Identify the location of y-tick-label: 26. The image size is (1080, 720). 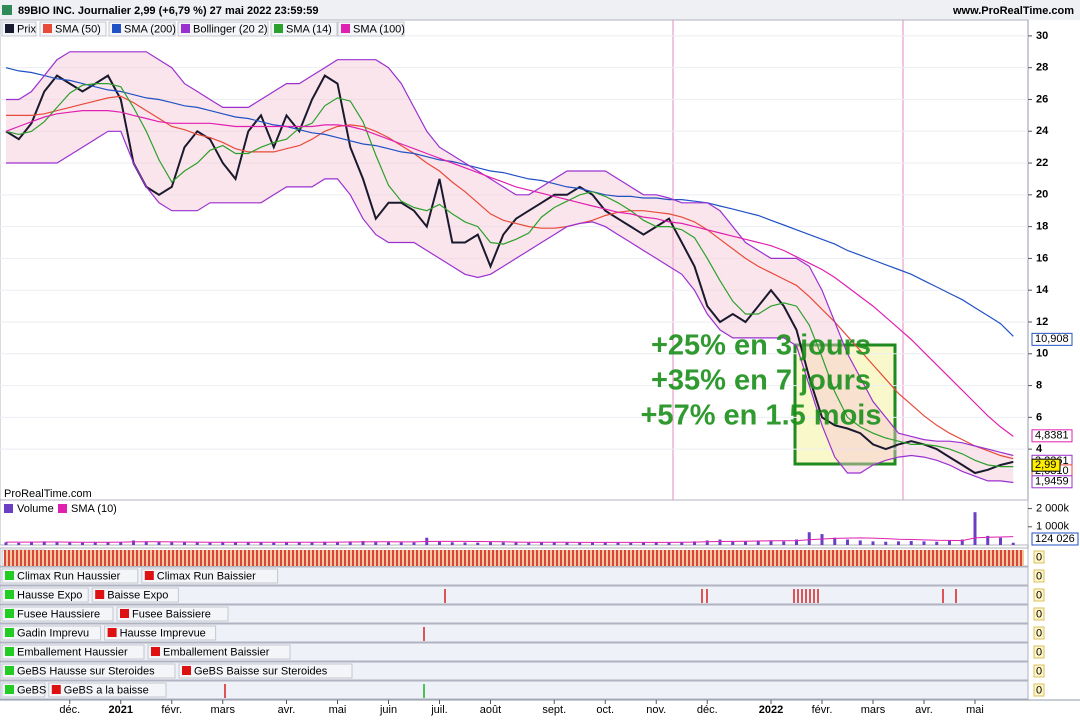
(1042, 99).